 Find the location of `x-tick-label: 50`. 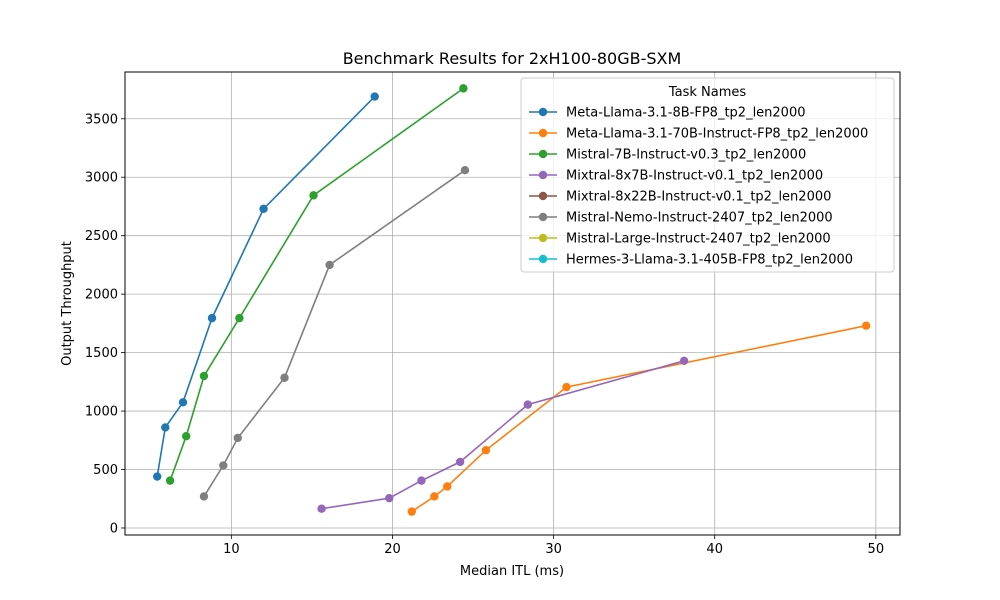

x-tick-label: 50 is located at coordinates (876, 549).